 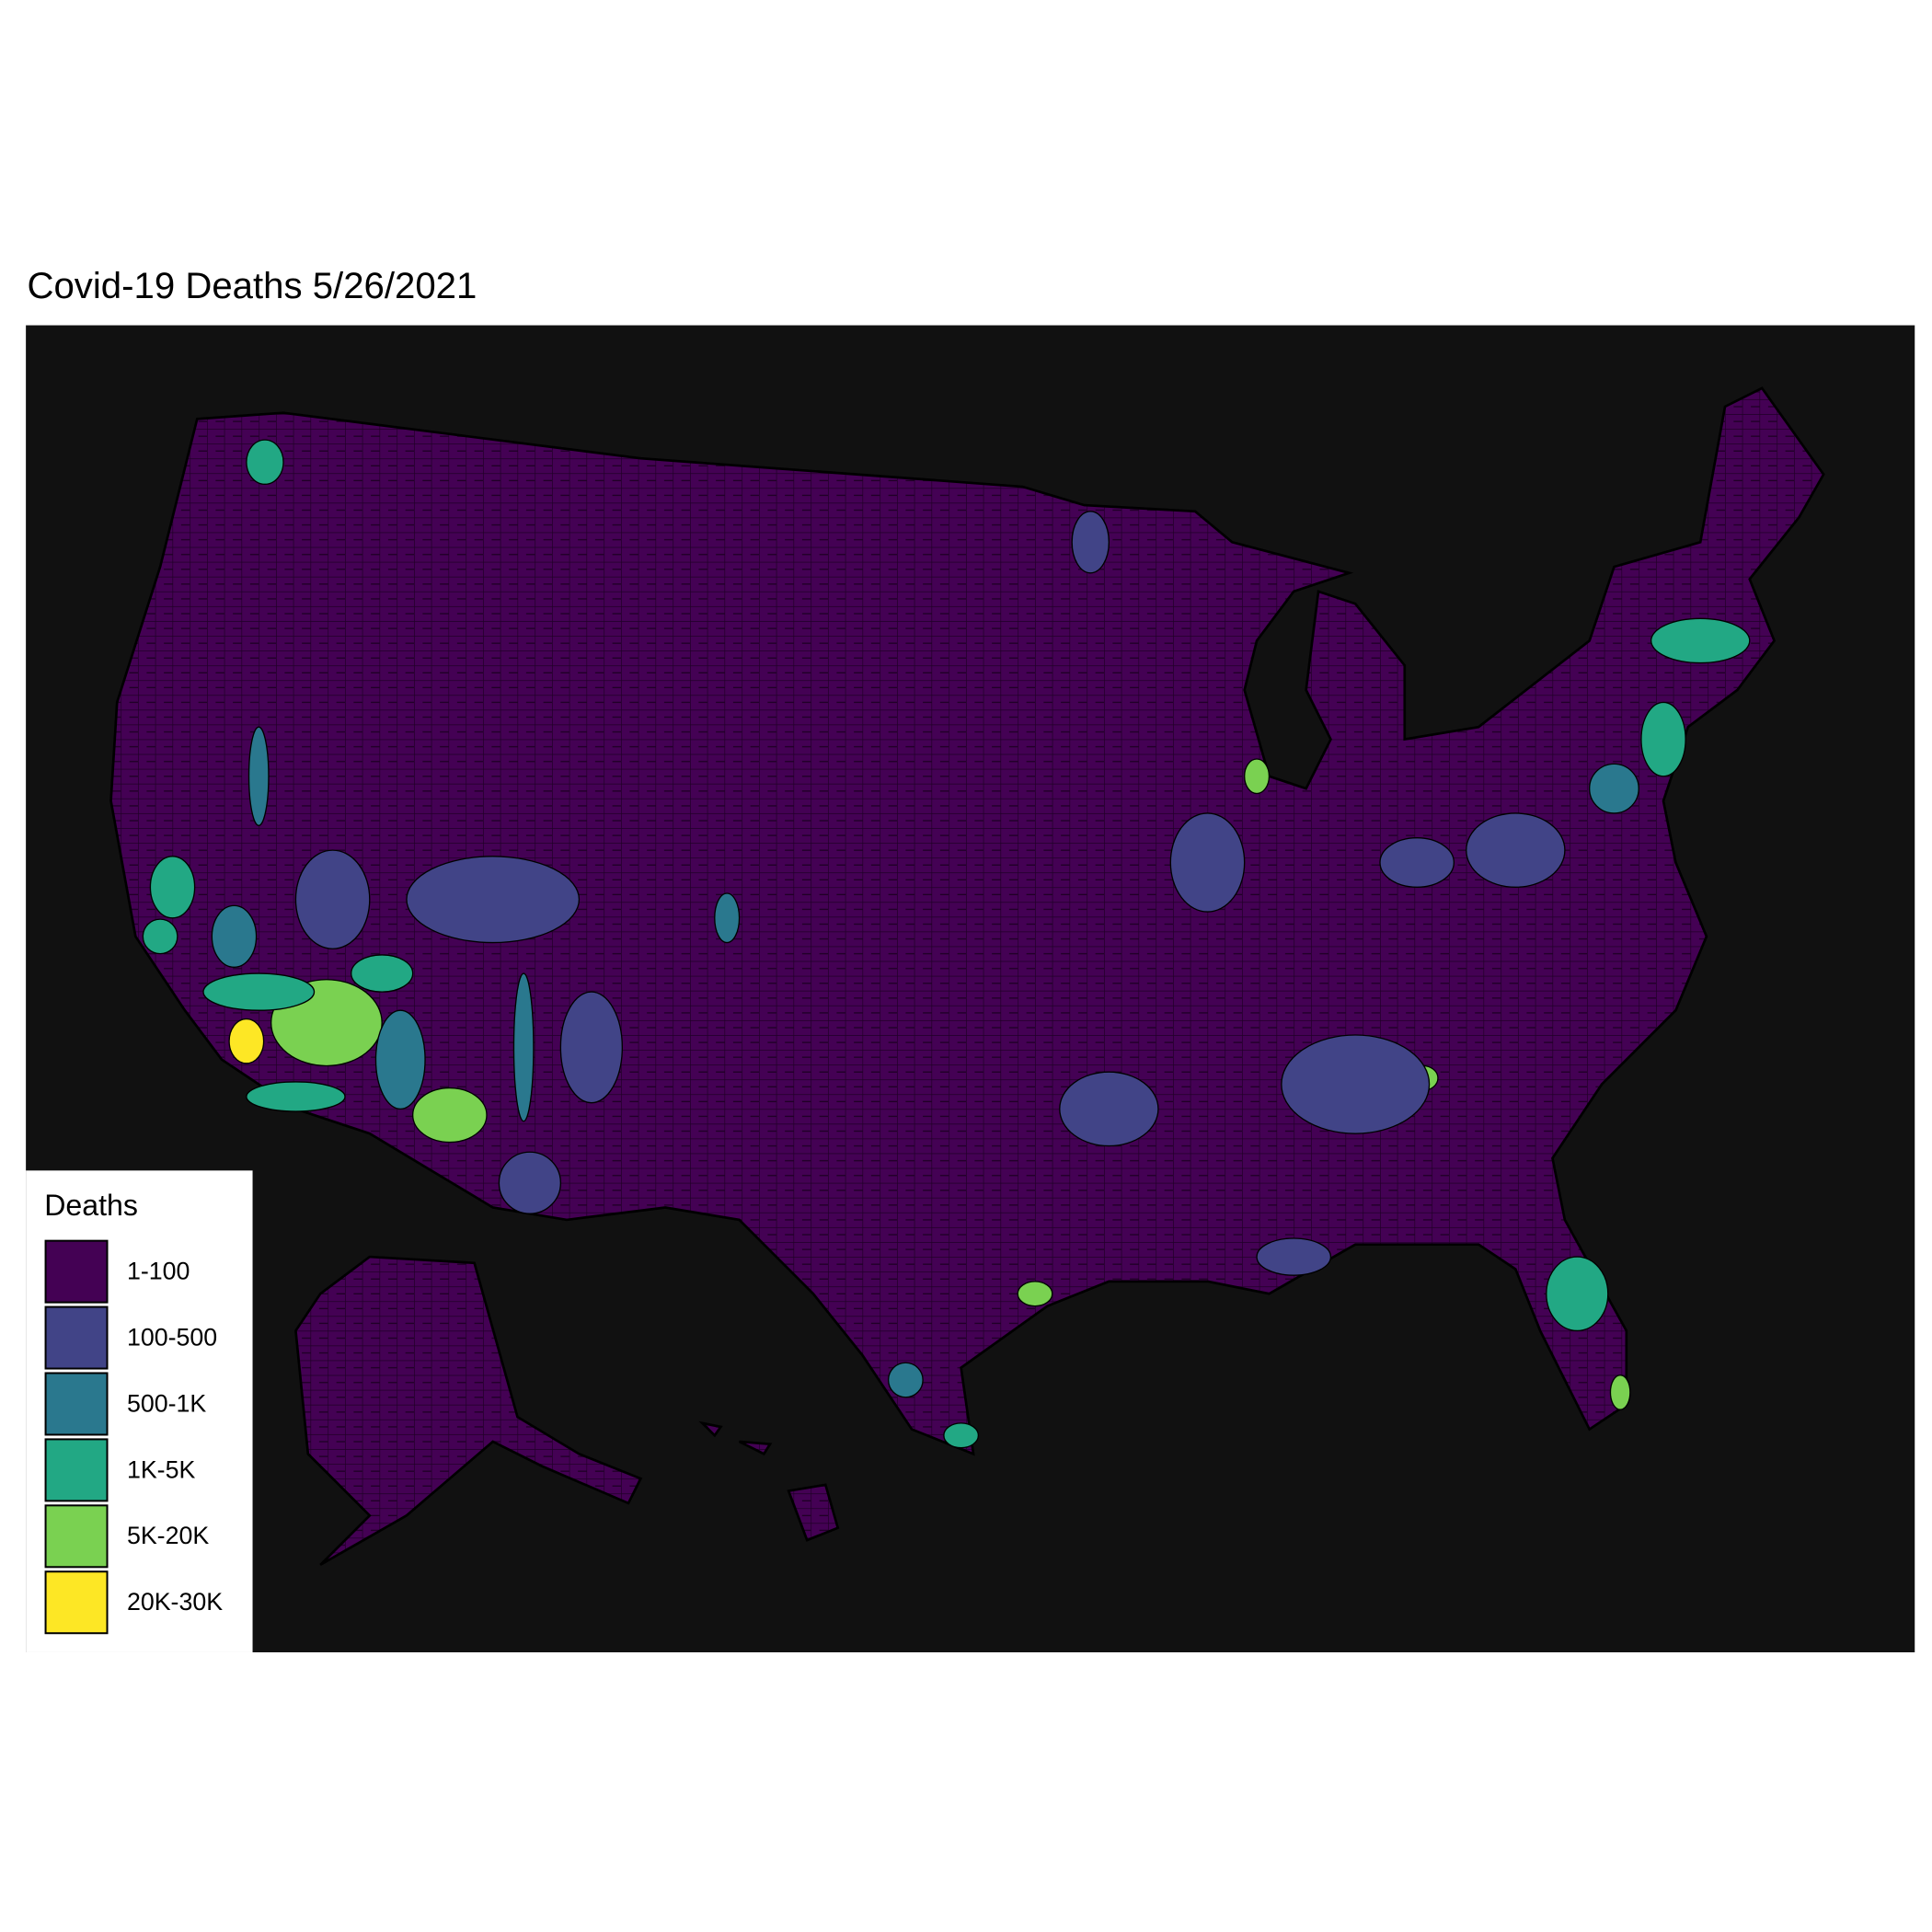 I want to click on legend-label: 20K-30K, so click(x=175, y=1602).